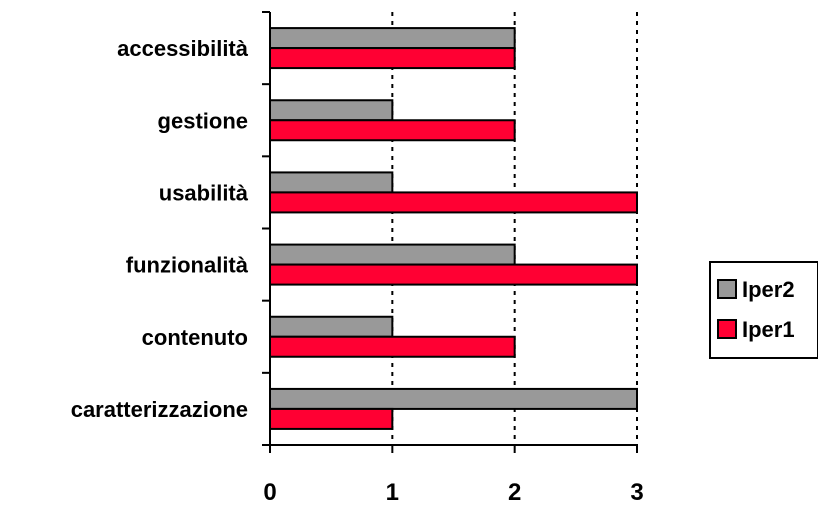 The width and height of the screenshot is (818, 505). I want to click on legend-swatch-iper1, so click(727, 329).